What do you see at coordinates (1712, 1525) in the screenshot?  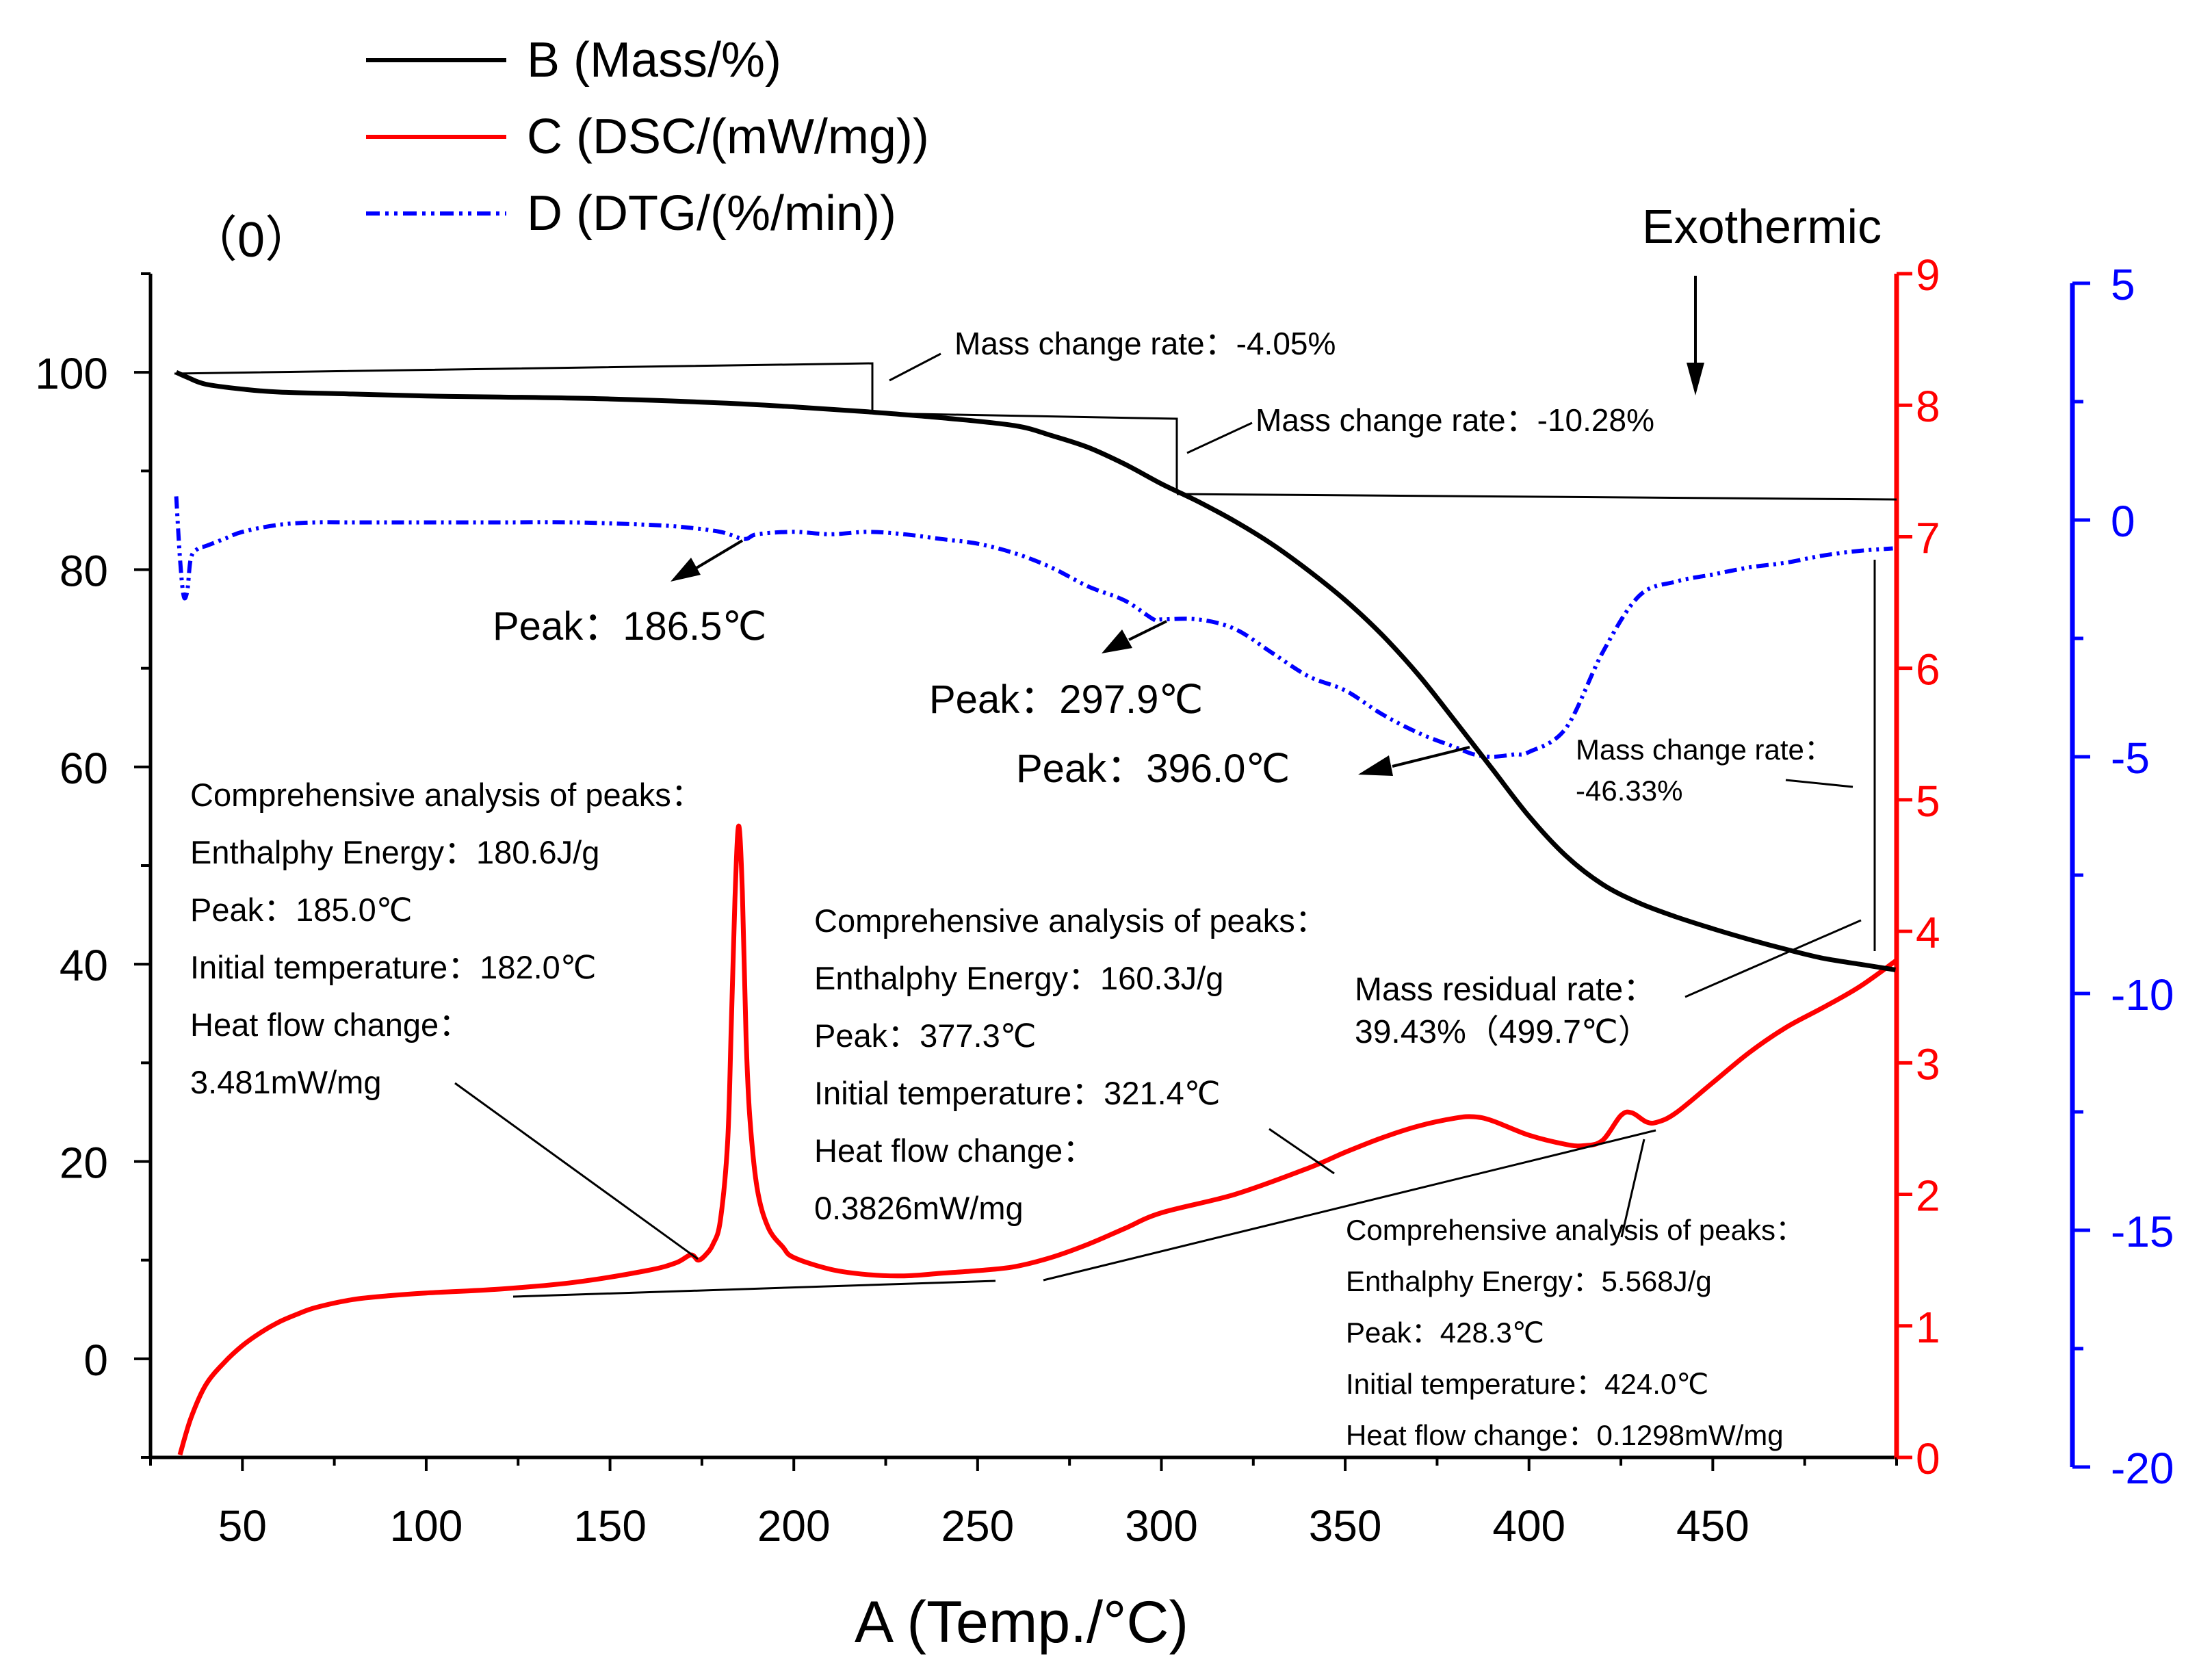 I see `x-tick-label: 450` at bounding box center [1712, 1525].